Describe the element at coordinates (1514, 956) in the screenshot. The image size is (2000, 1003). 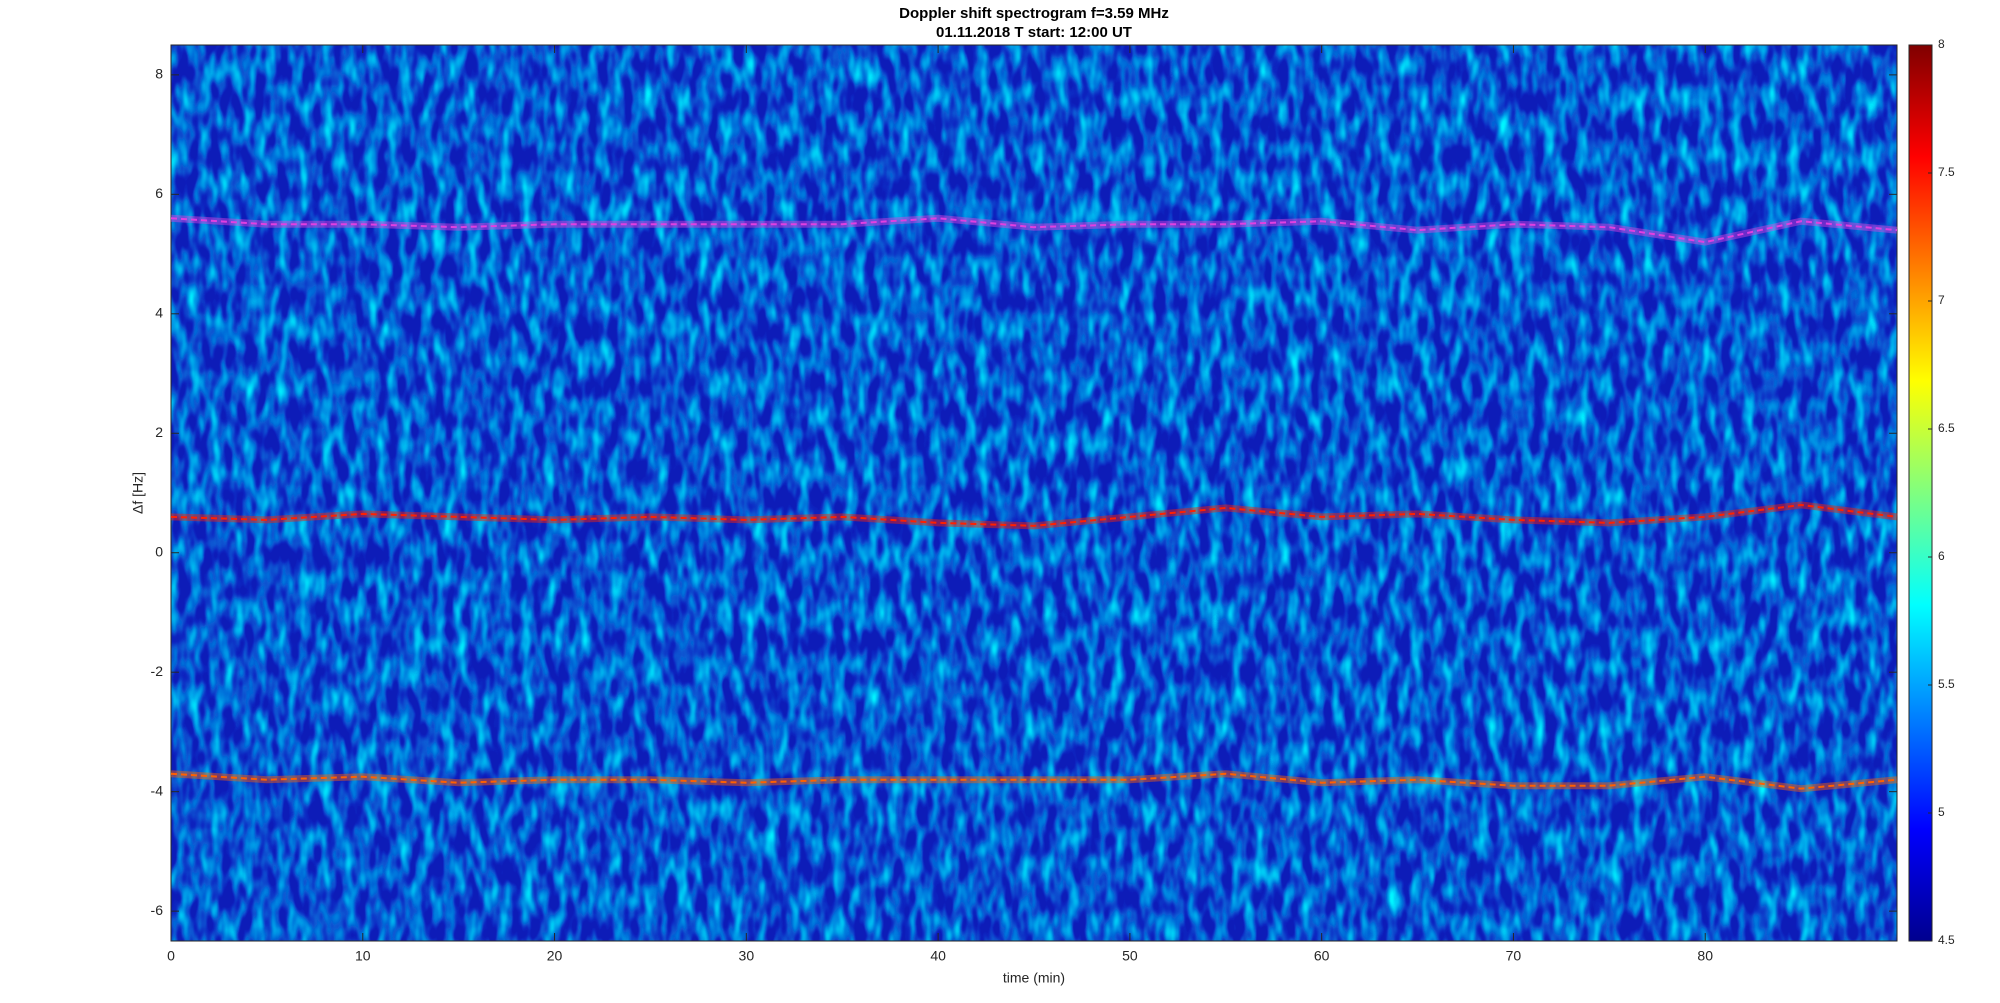
I see `x-tick-label: 70` at that location.